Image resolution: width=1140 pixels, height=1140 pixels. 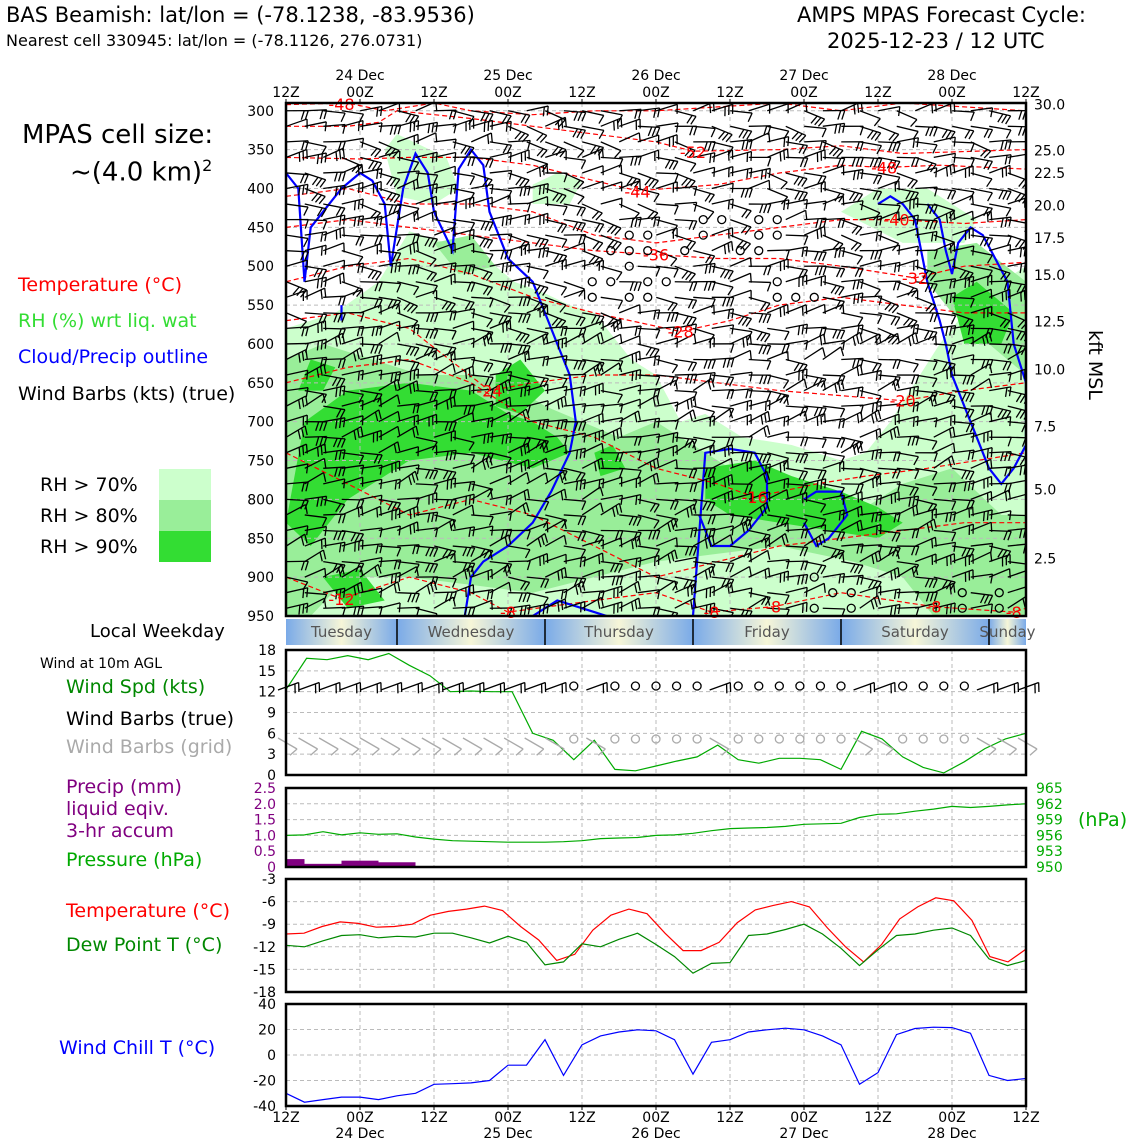 I want to click on wind10-calm-grid, so click(x=656, y=739).